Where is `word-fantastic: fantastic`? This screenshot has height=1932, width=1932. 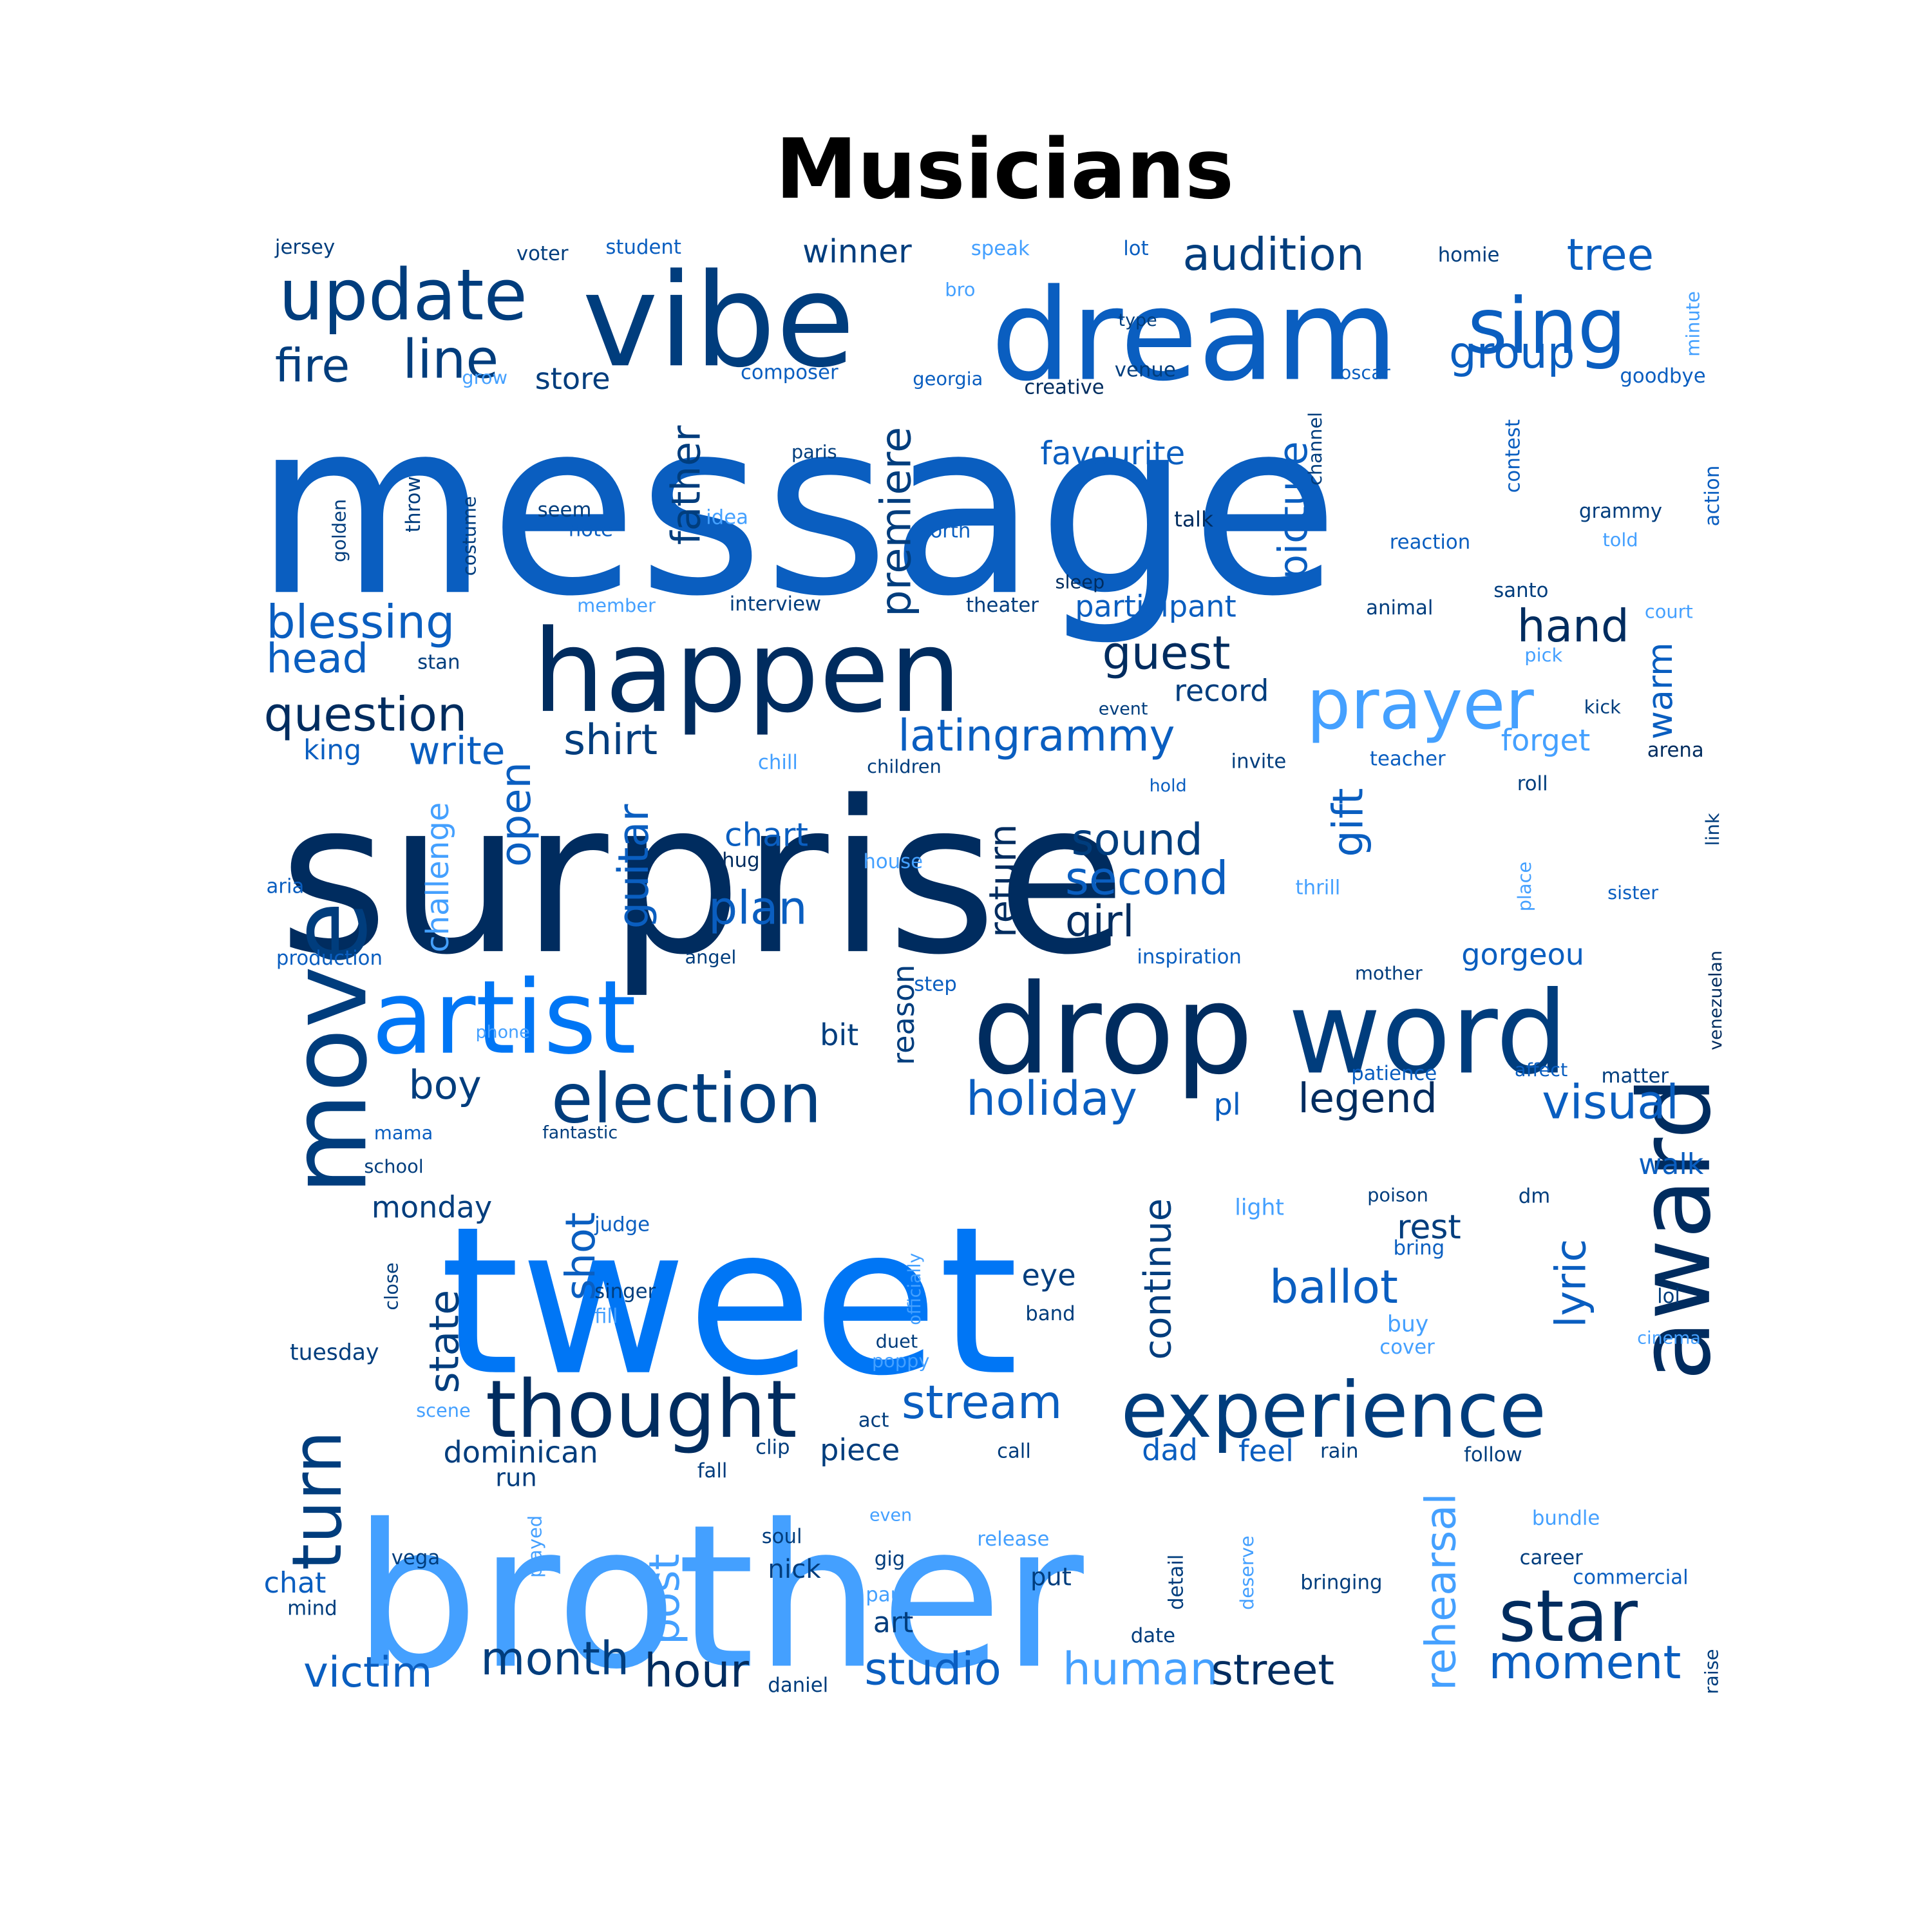 word-fantastic: fantastic is located at coordinates (580, 1132).